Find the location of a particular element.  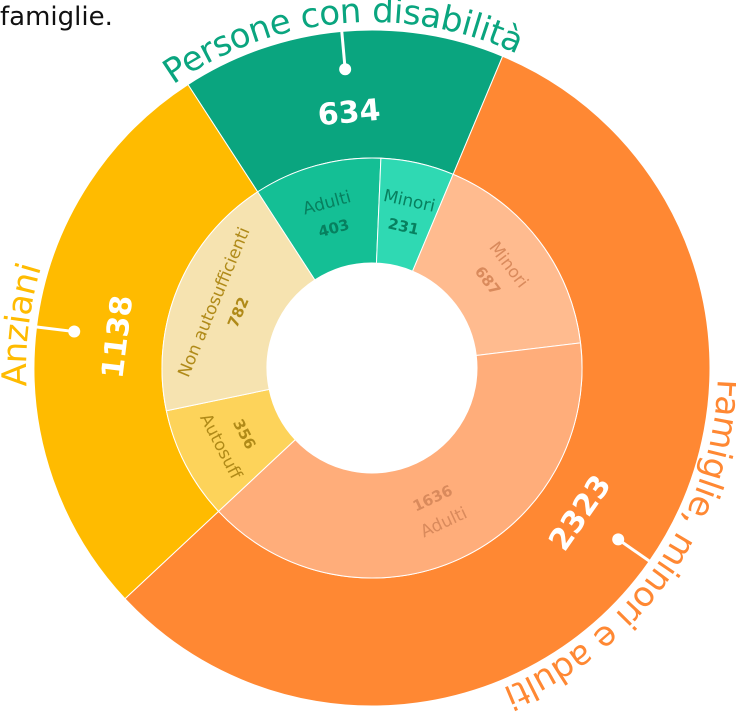

center-hole is located at coordinates (372, 368).